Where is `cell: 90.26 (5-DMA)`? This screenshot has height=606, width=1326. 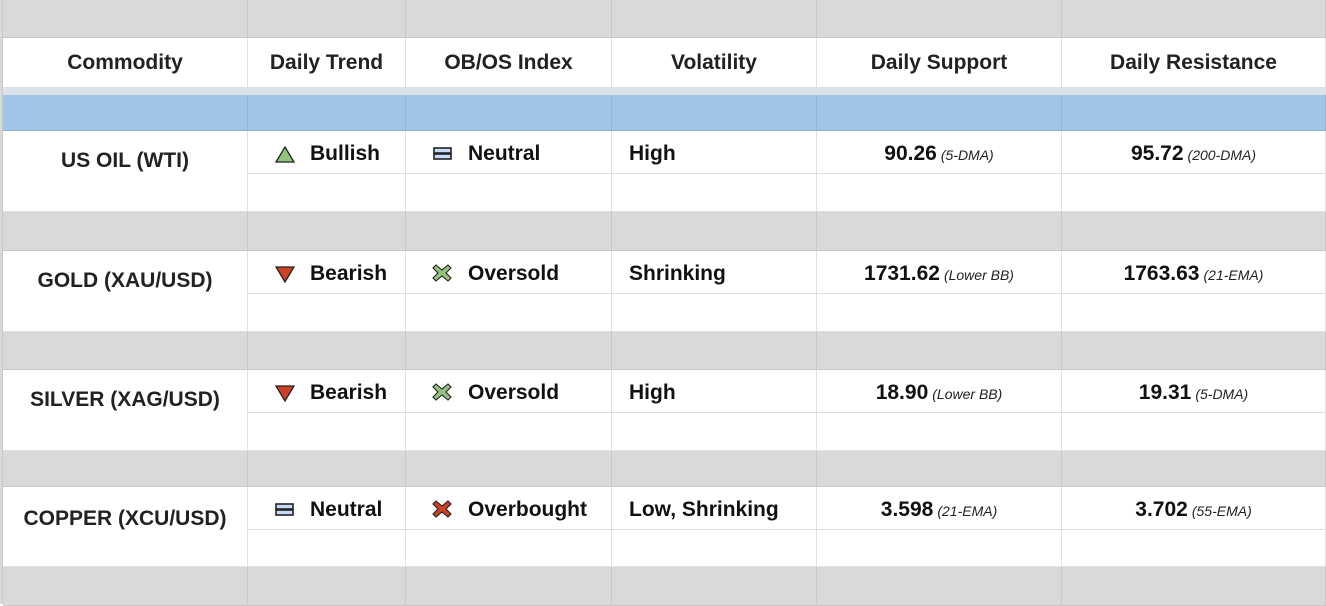 cell: 90.26 (5-DMA) is located at coordinates (939, 152).